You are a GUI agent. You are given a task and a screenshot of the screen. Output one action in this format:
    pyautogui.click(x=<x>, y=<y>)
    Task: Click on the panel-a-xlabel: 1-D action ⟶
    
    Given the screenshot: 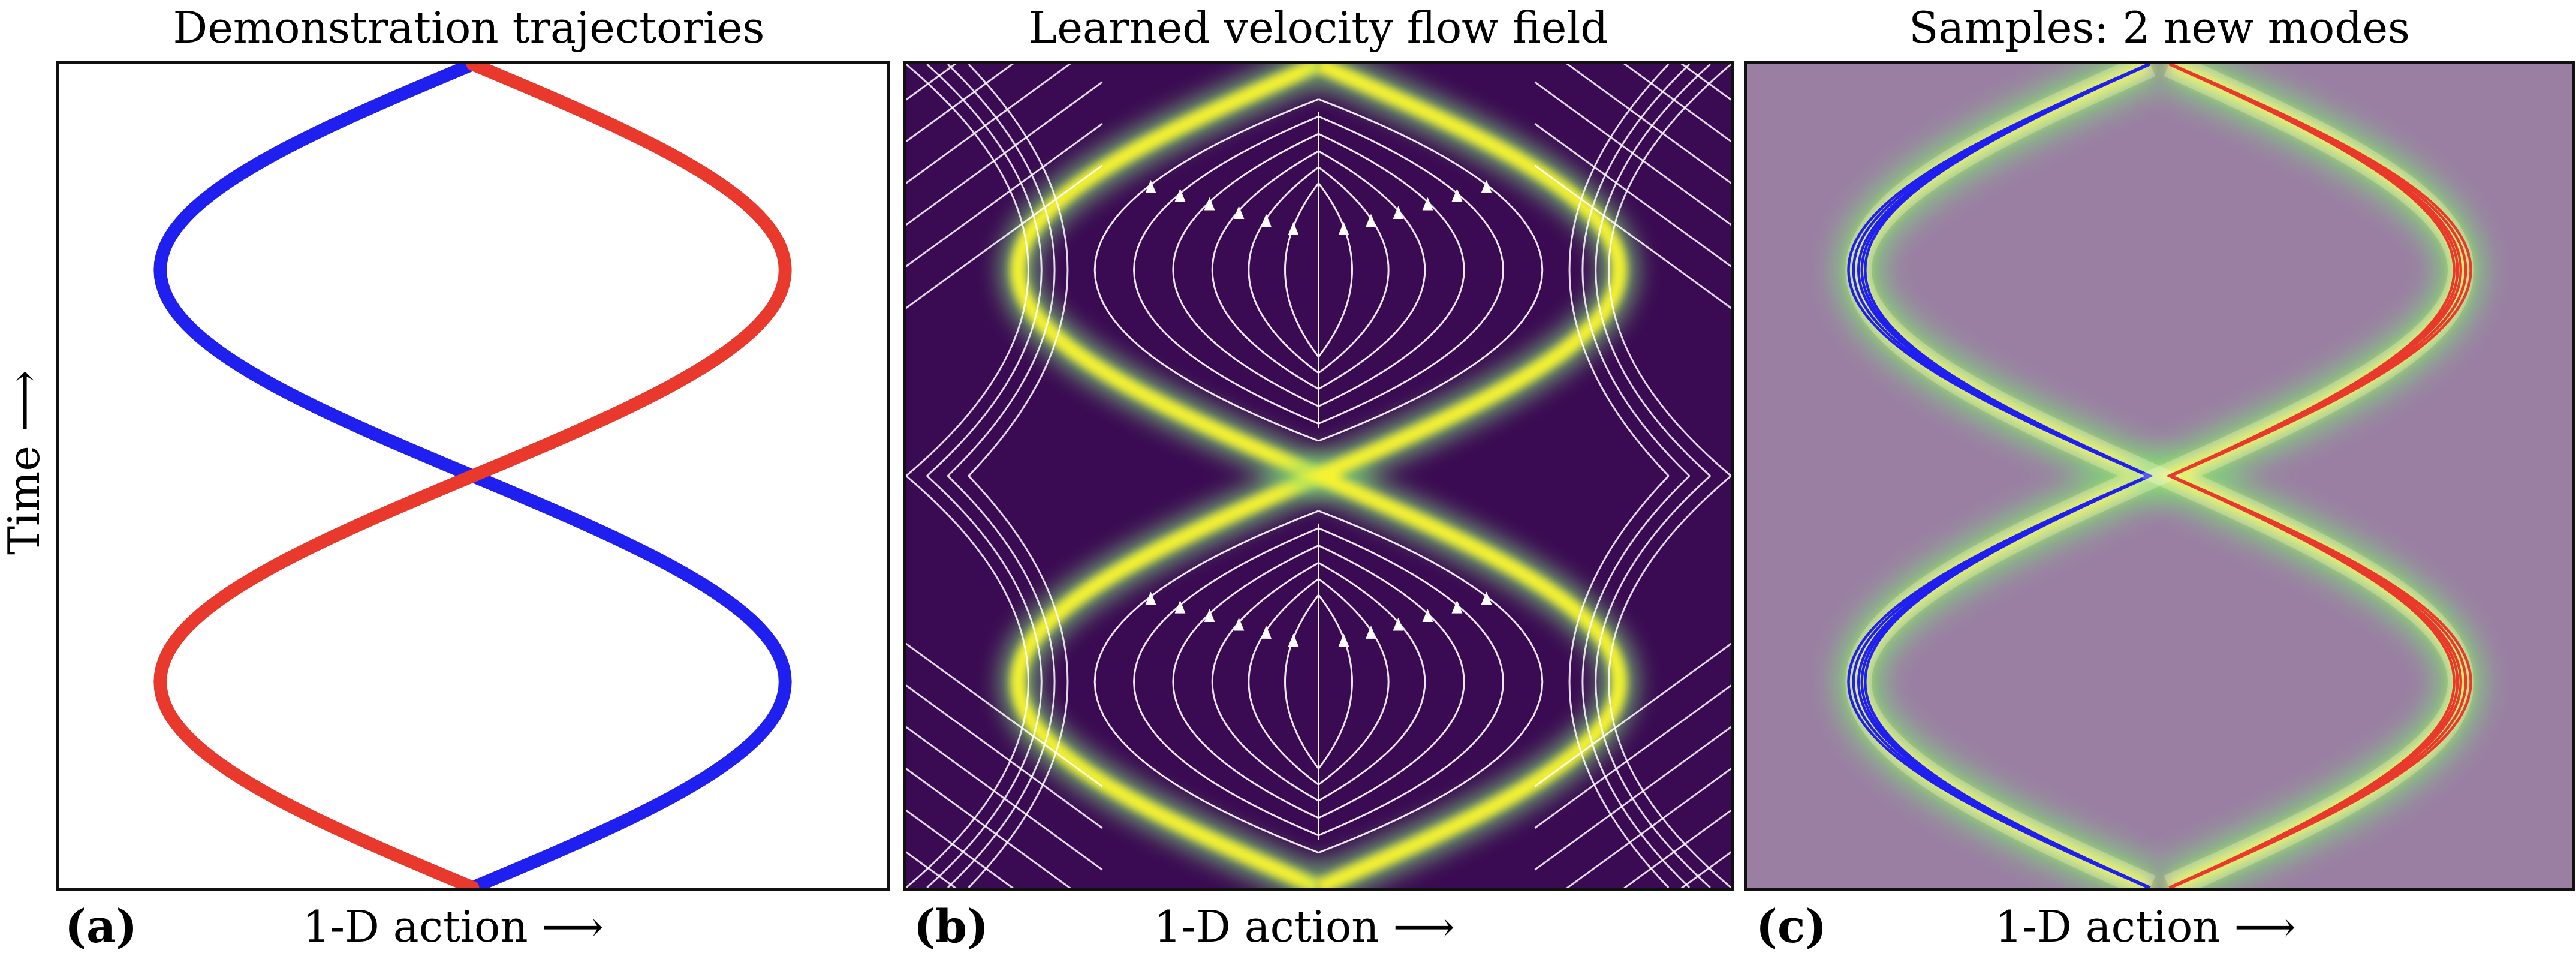 What is the action you would take?
    pyautogui.click(x=454, y=926)
    